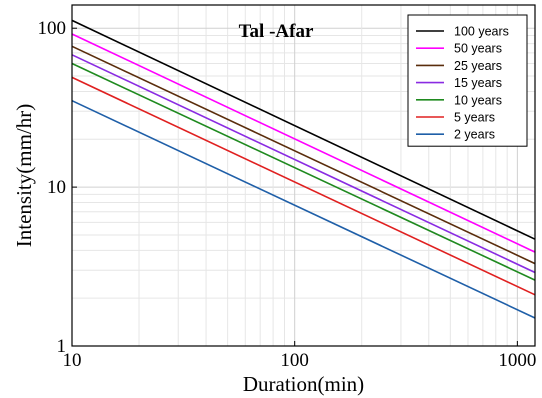 This screenshot has height=398, width=542. What do you see at coordinates (478, 66) in the screenshot?
I see `legend-label: 25 years` at bounding box center [478, 66].